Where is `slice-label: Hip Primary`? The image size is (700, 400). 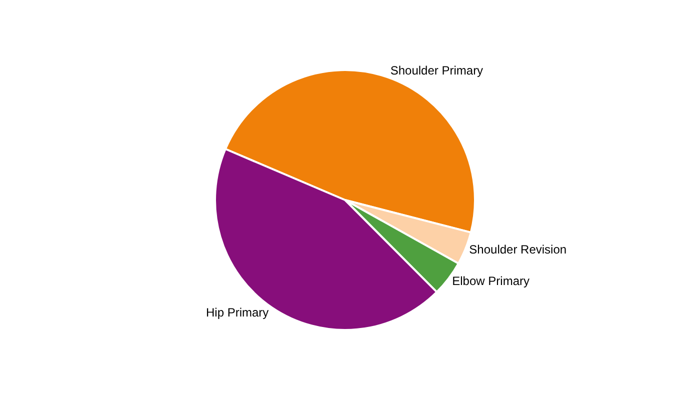 slice-label: Hip Primary is located at coordinates (237, 312).